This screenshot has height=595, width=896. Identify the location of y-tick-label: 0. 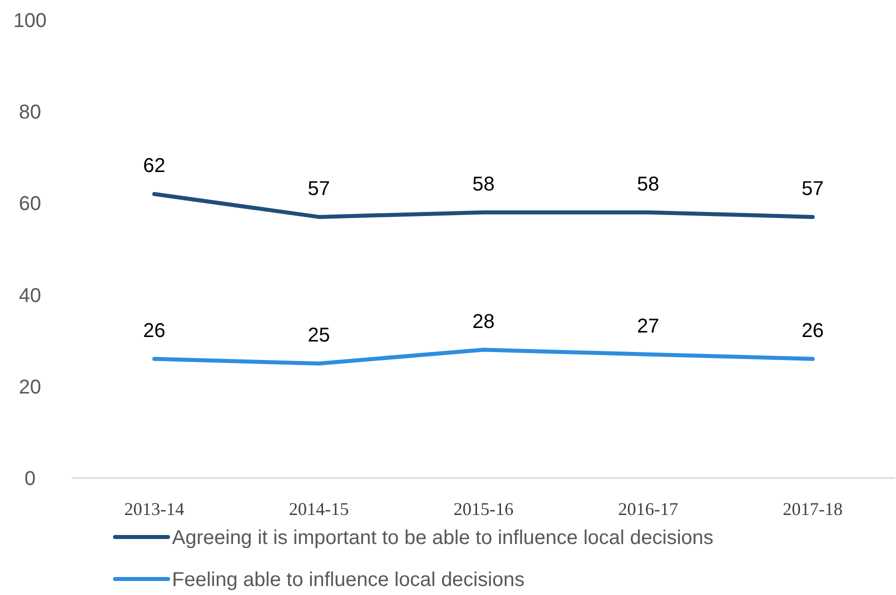
(30, 479).